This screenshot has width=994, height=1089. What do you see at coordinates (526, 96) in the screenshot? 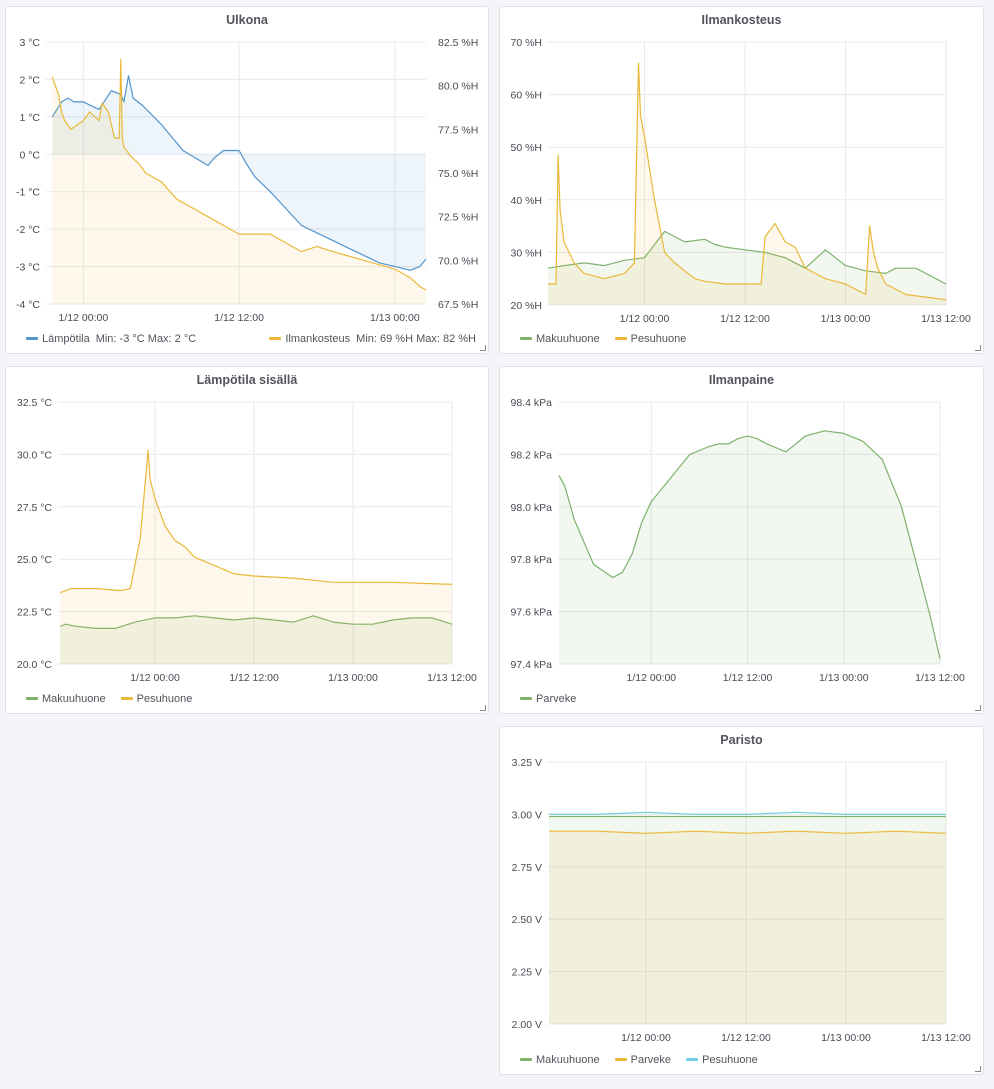
I see `y-tick-label: 60 %H` at bounding box center [526, 96].